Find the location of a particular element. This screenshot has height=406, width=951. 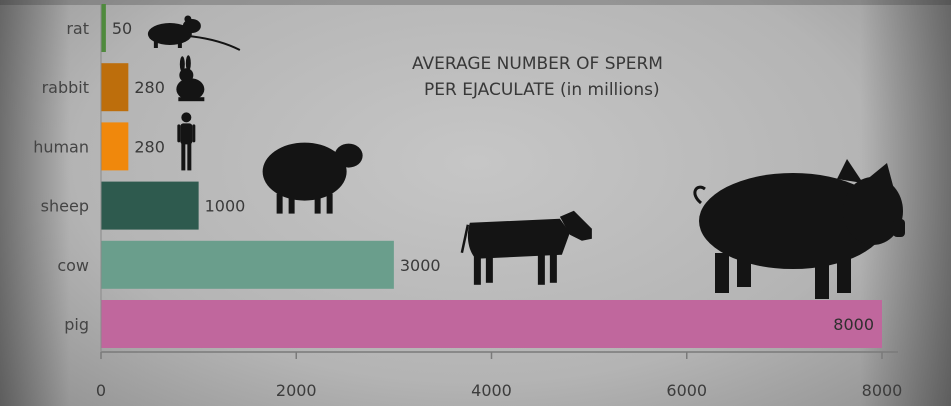

rabbit-silhouette-icon is located at coordinates (190, 78).